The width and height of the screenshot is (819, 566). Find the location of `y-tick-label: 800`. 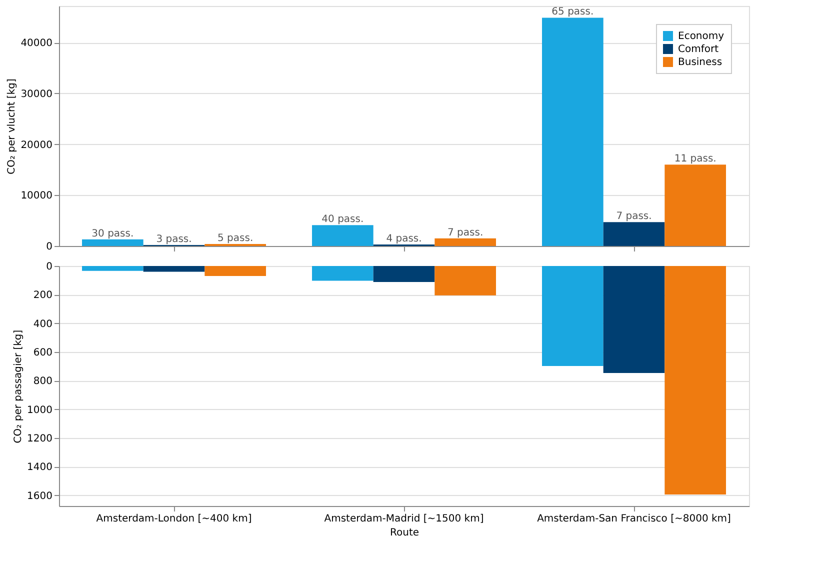

y-tick-label: 800 is located at coordinates (42, 382).